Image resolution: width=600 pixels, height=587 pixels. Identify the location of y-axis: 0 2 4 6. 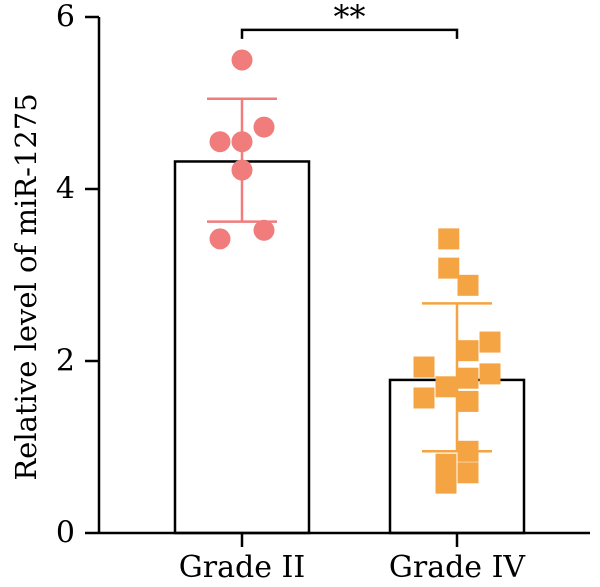
(78, 275).